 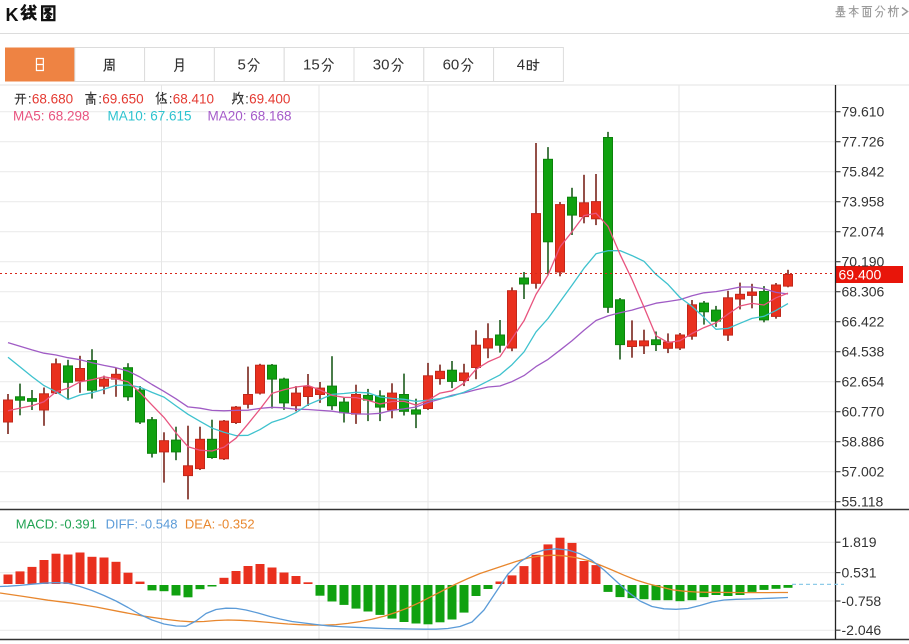 I want to click on svg-text: 57.002, so click(x=863, y=472).